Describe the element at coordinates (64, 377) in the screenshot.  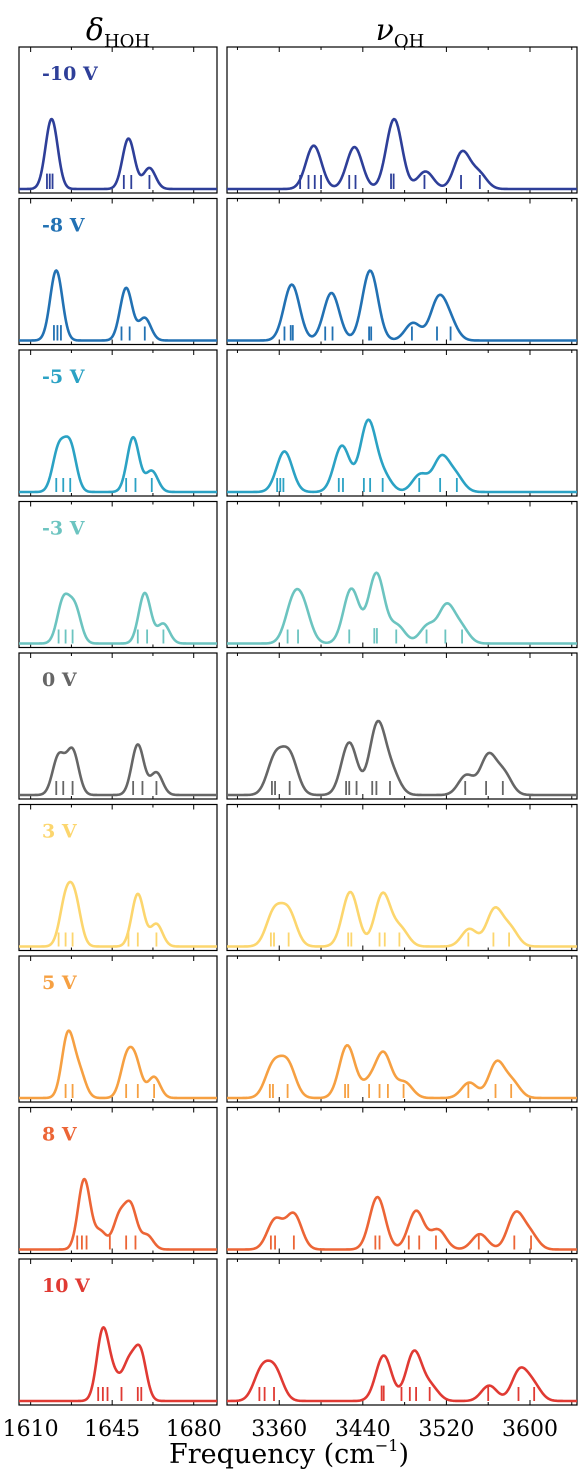
I see `voltage-label: -5 V` at that location.